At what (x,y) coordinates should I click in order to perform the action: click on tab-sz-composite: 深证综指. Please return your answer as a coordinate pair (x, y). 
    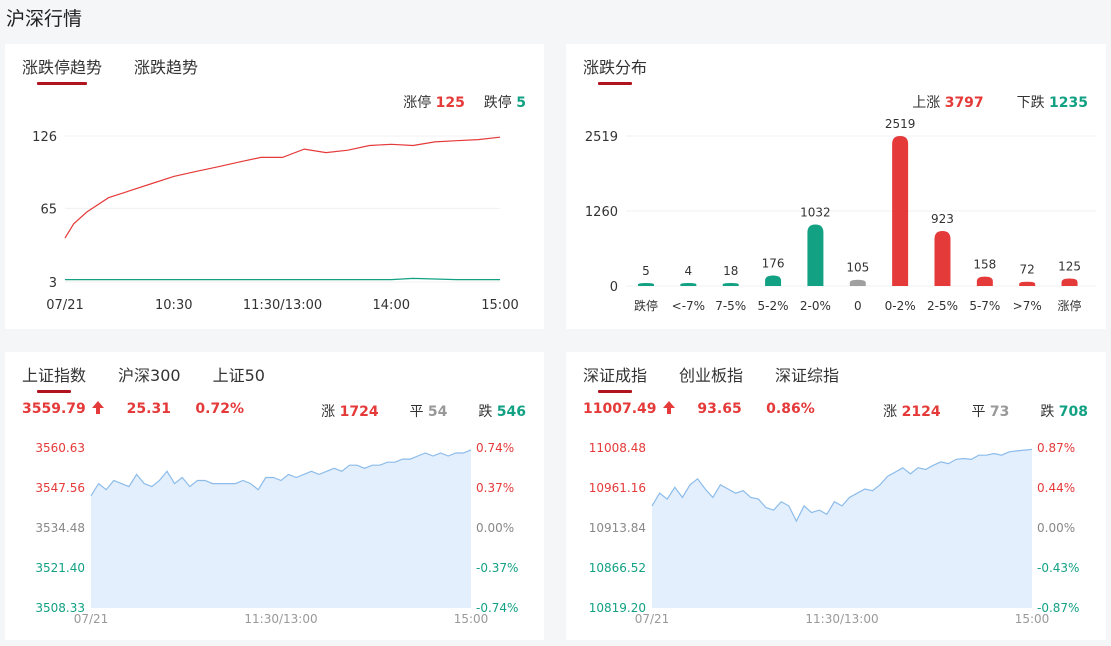
    Looking at the image, I should click on (807, 375).